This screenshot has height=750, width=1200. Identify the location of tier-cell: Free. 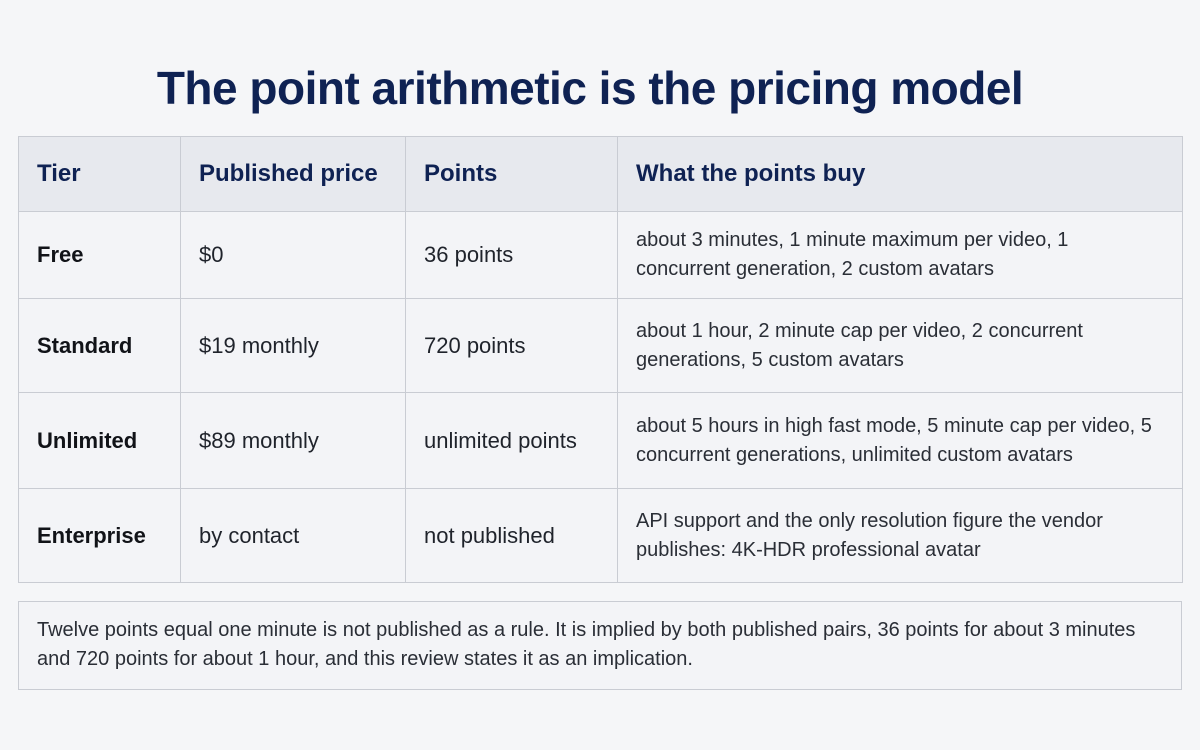
(99, 255).